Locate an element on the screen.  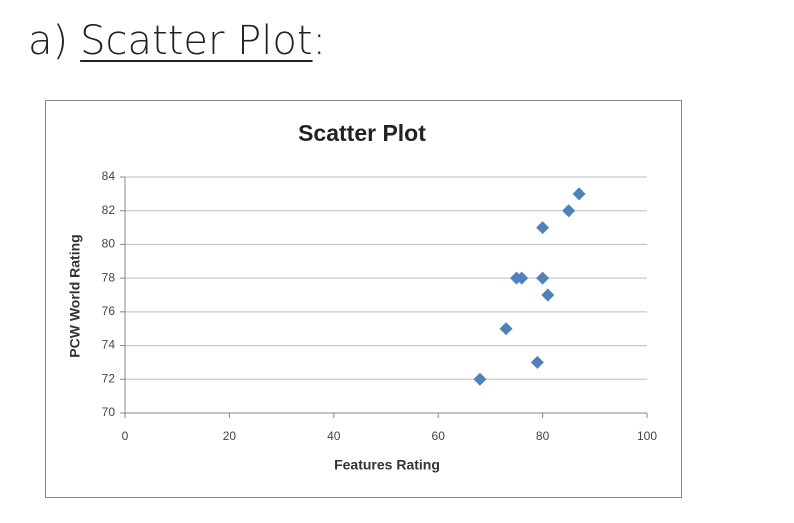
y-tick-label: 84 is located at coordinates (109, 176).